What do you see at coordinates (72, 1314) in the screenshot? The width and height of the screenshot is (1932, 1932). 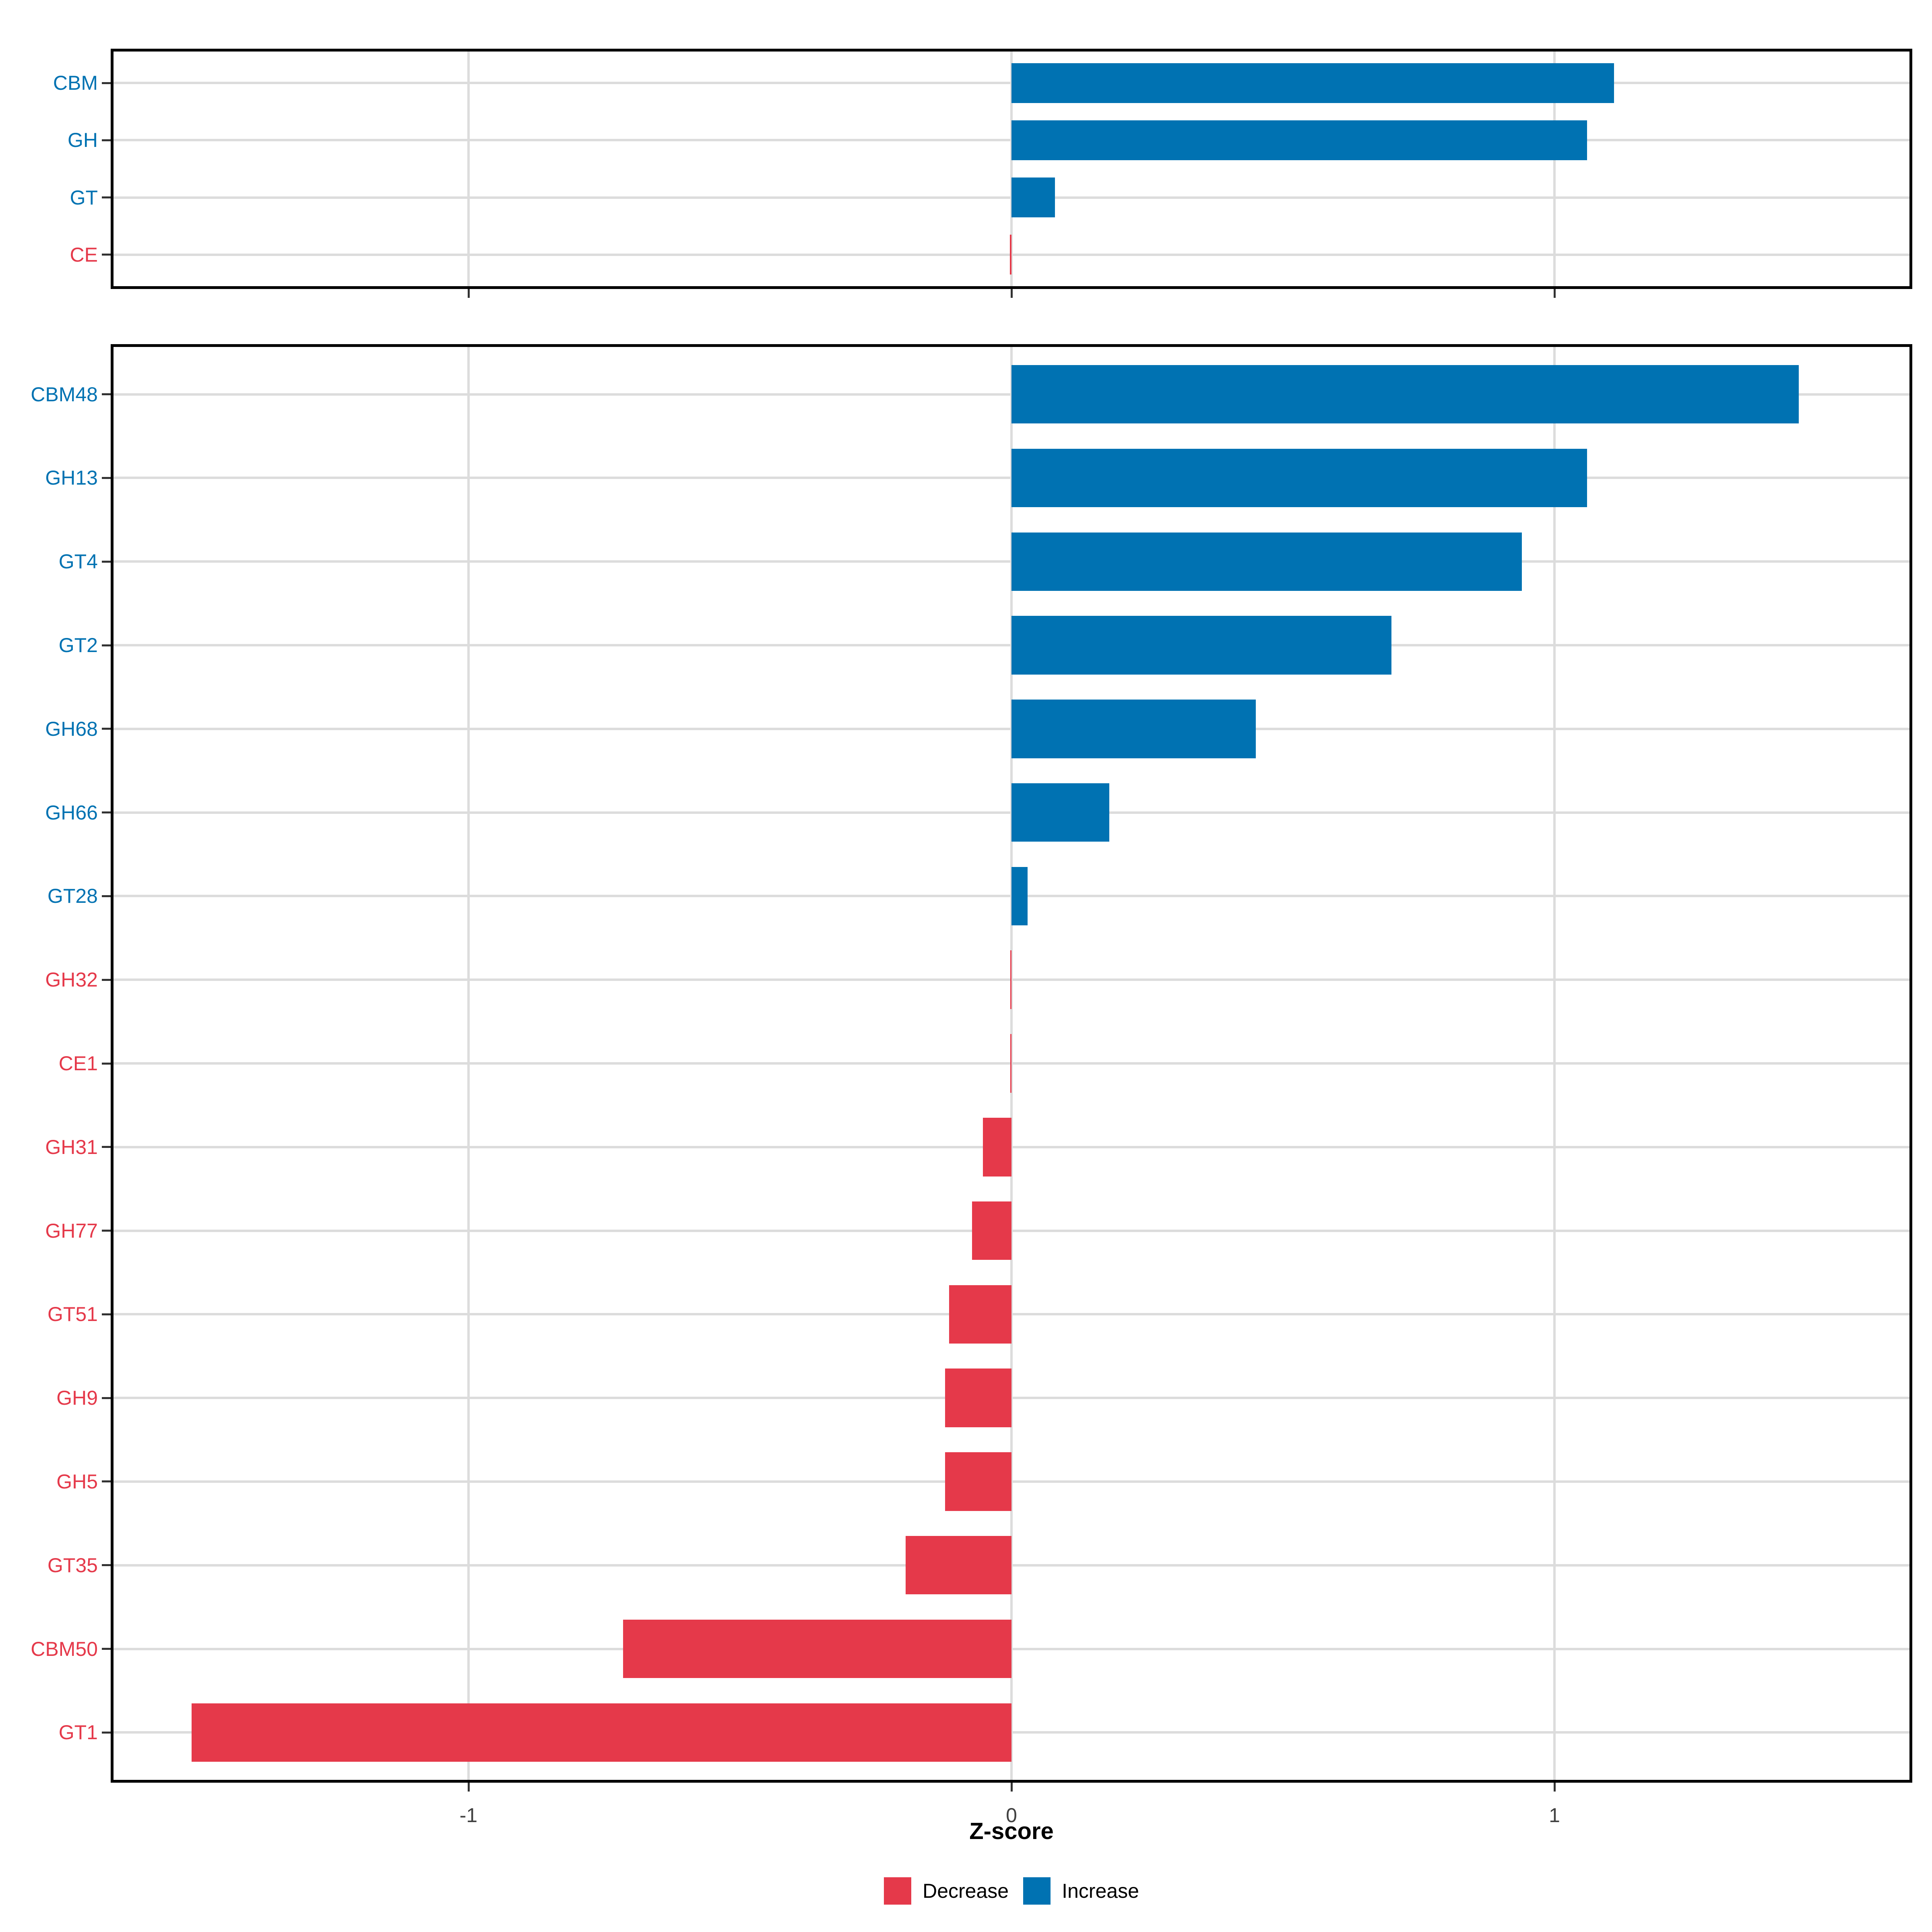 I see `y-label-GT51: GT51` at bounding box center [72, 1314].